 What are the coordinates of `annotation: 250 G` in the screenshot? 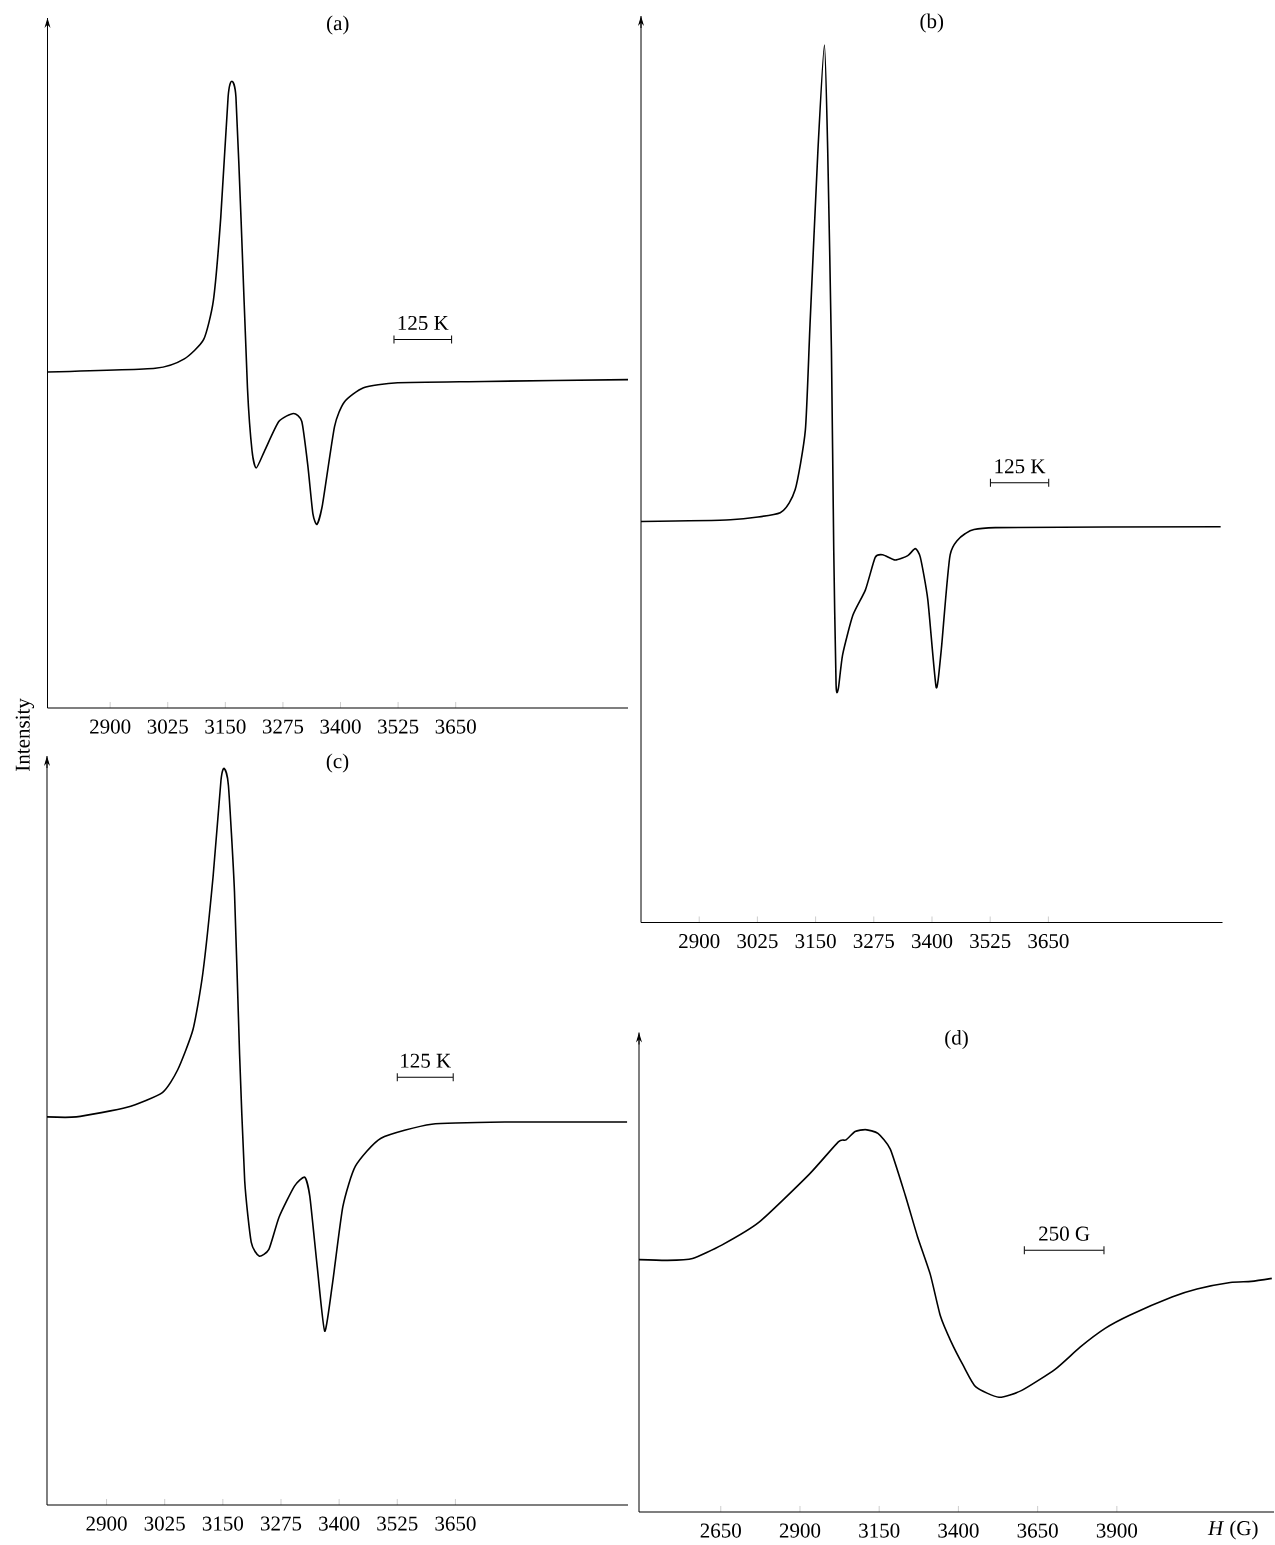 It's located at (1064, 1233).